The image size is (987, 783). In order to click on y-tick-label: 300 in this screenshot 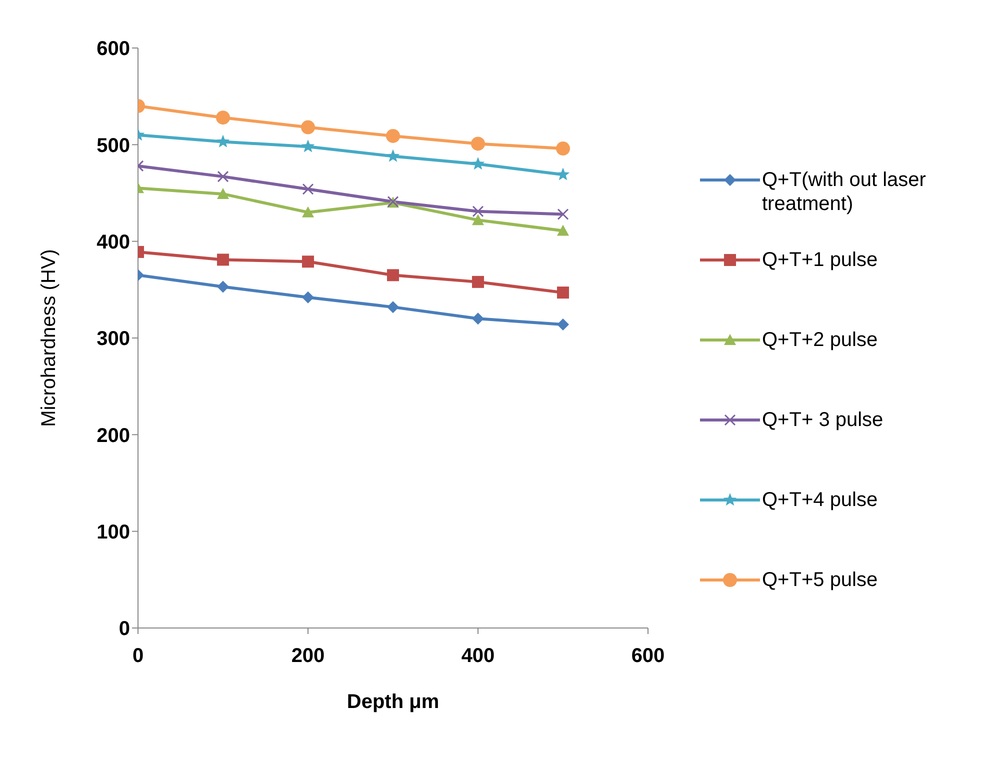, I will do `click(113, 339)`.